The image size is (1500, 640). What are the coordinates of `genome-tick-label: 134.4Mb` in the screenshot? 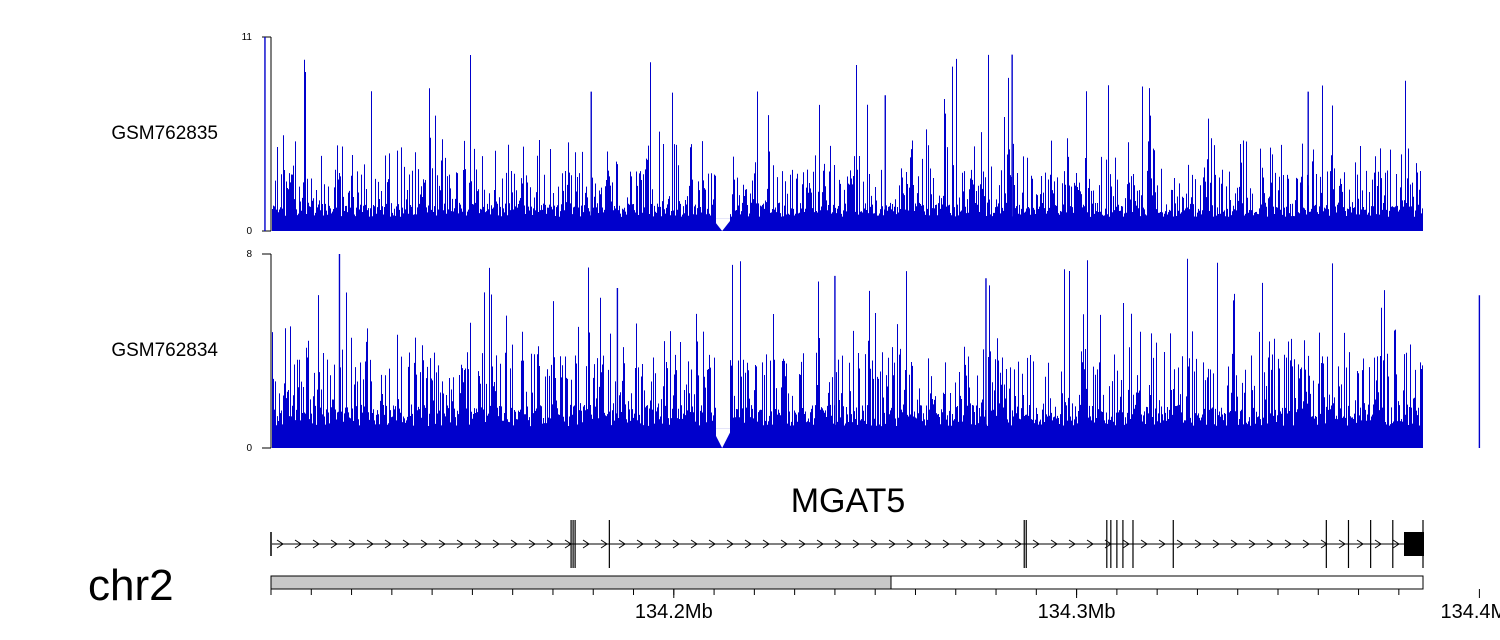 It's located at (1470, 612).